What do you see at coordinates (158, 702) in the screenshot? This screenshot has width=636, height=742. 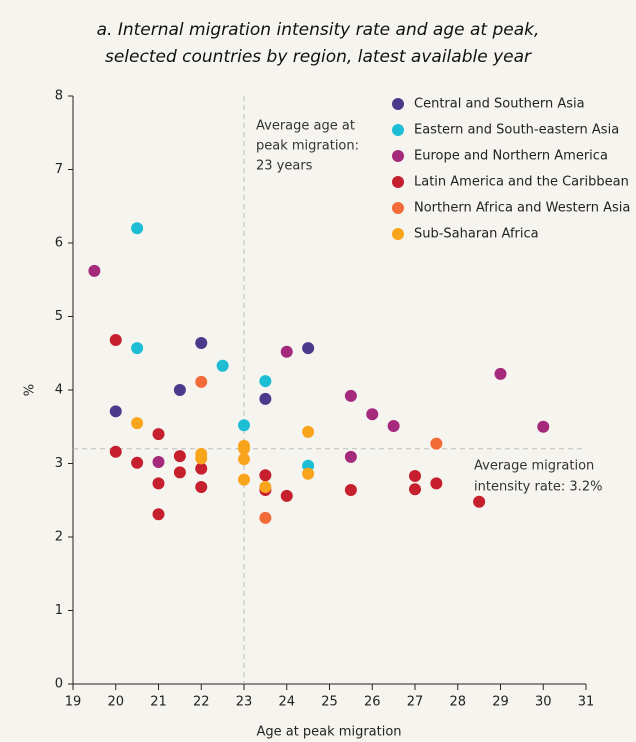 I see `x-tick-label: 21` at bounding box center [158, 702].